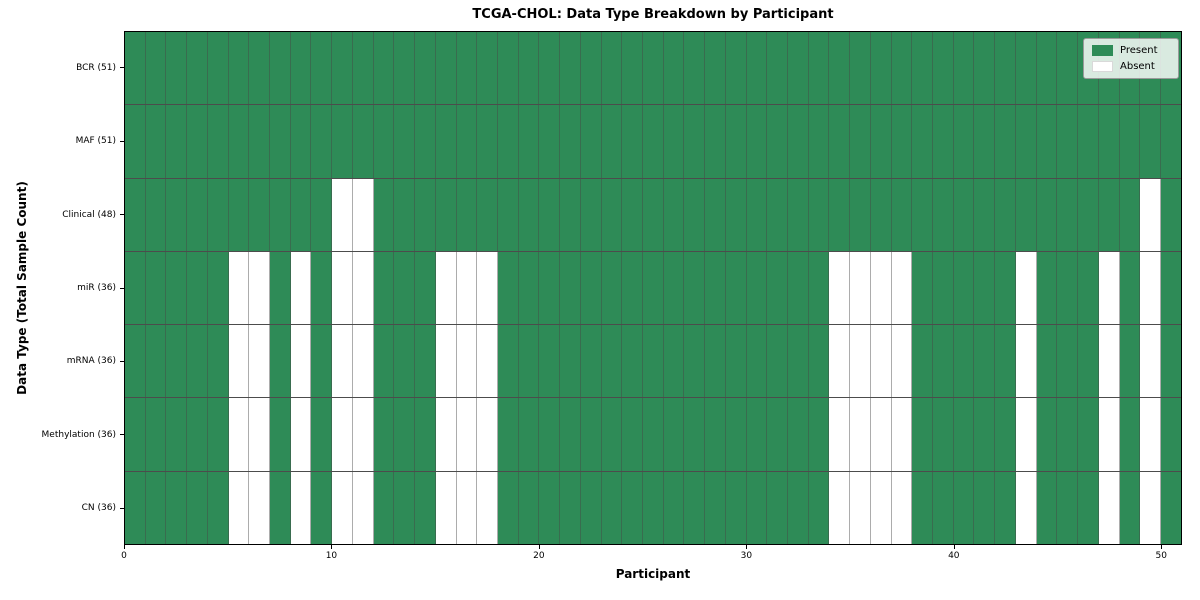 Image resolution: width=1200 pixels, height=600 pixels. Describe the element at coordinates (1131, 66) in the screenshot. I see `legend-entry-absent: Absent` at that location.